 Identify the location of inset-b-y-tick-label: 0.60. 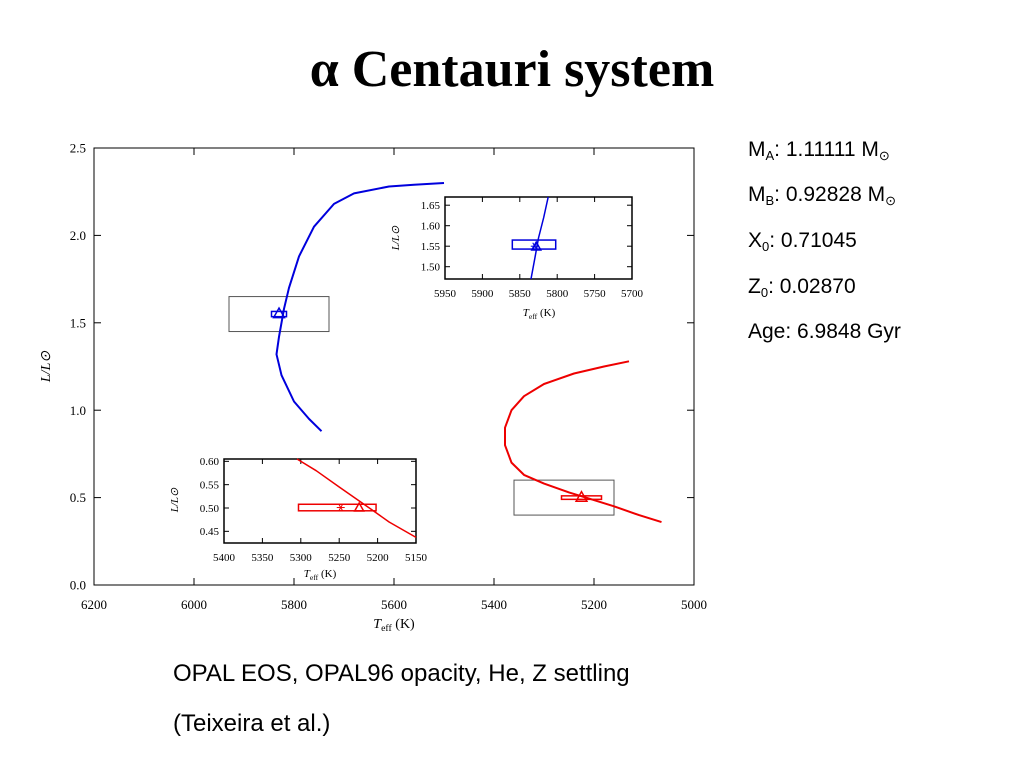
(210, 462).